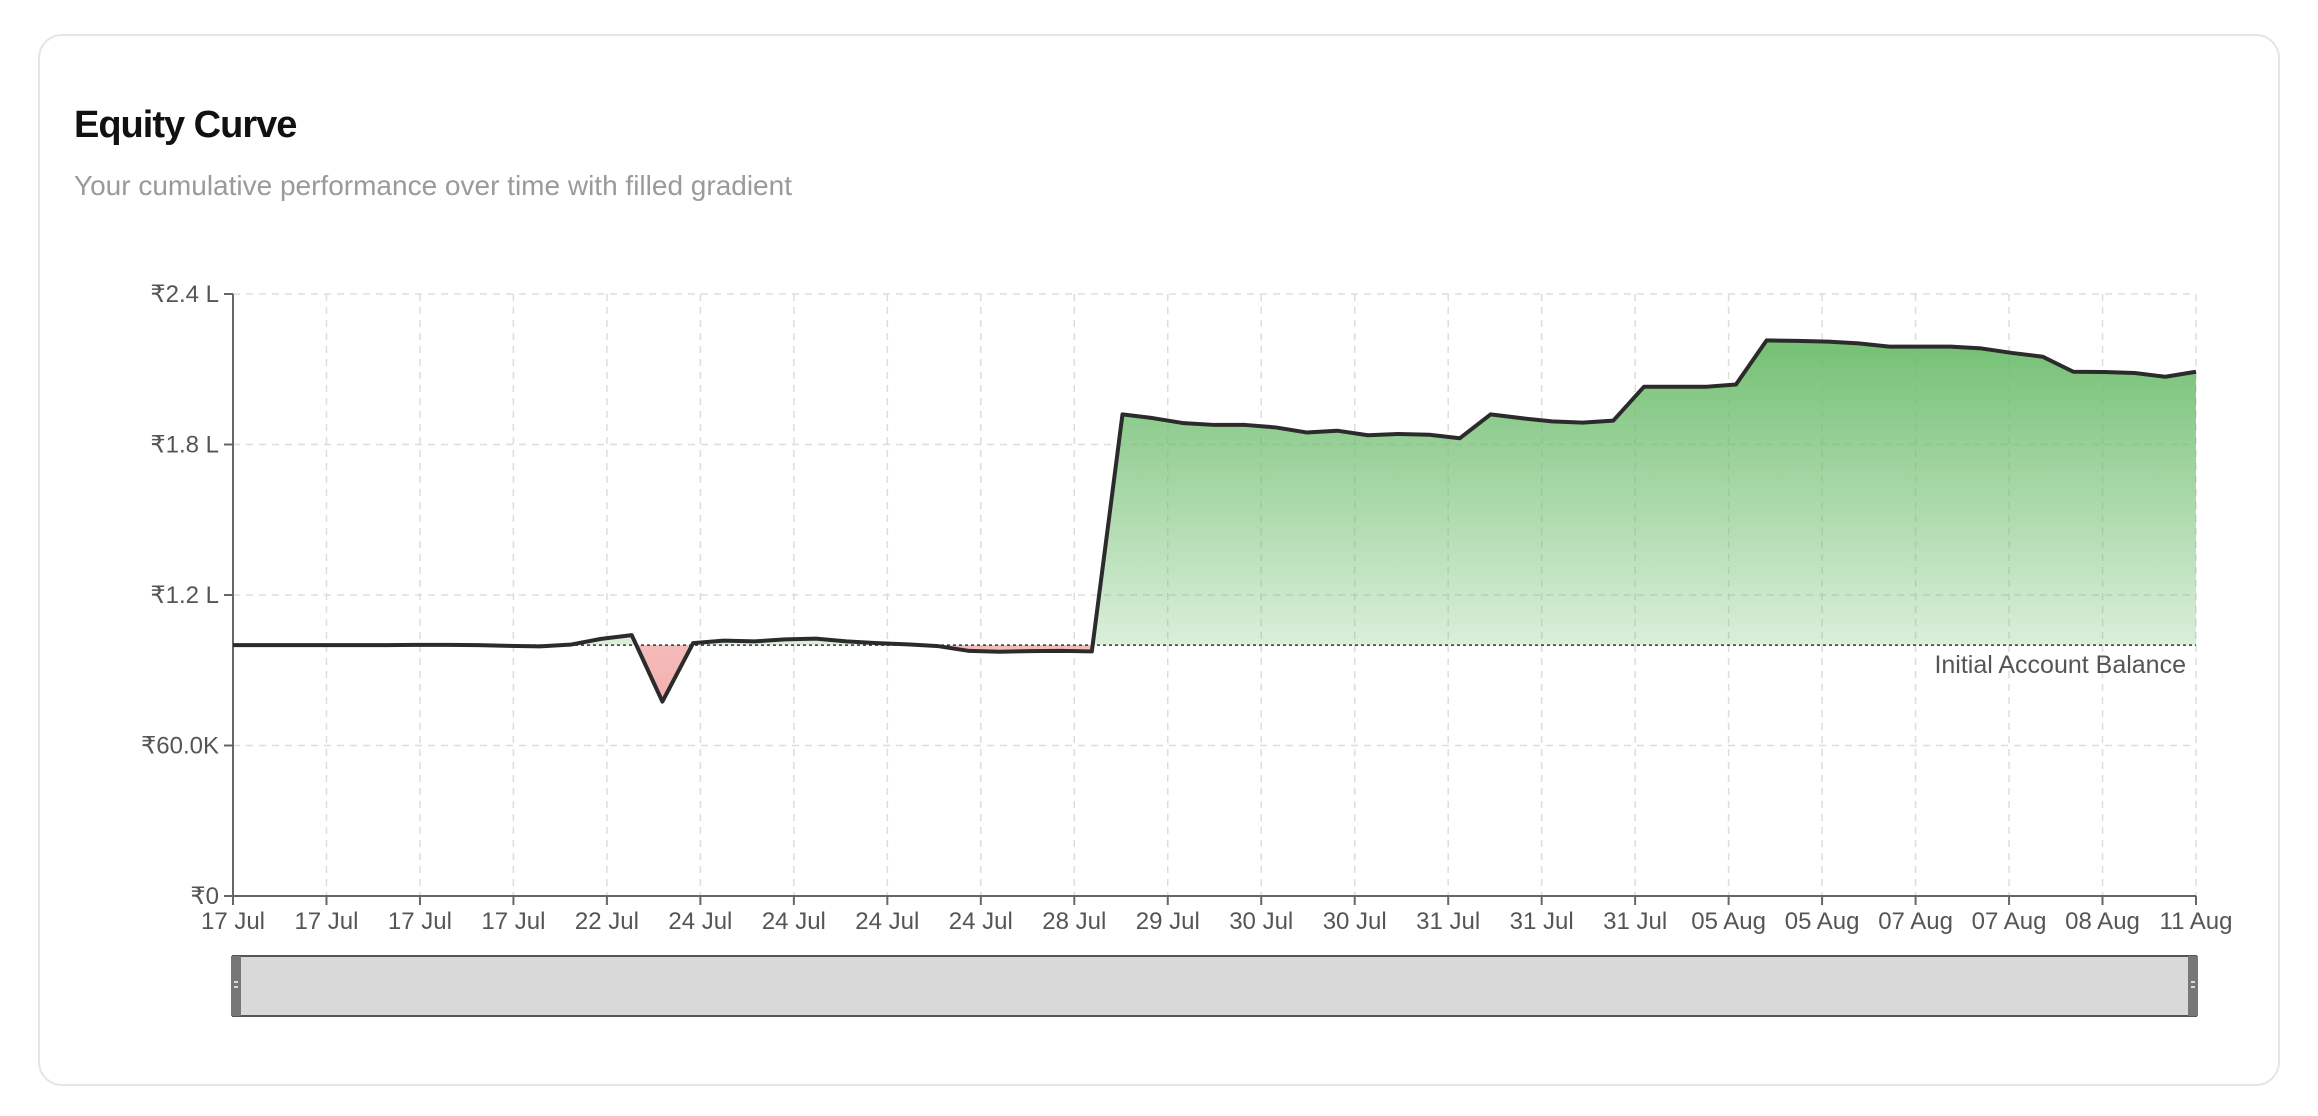  What do you see at coordinates (185, 125) in the screenshot?
I see `chart-title: Equity Curve` at bounding box center [185, 125].